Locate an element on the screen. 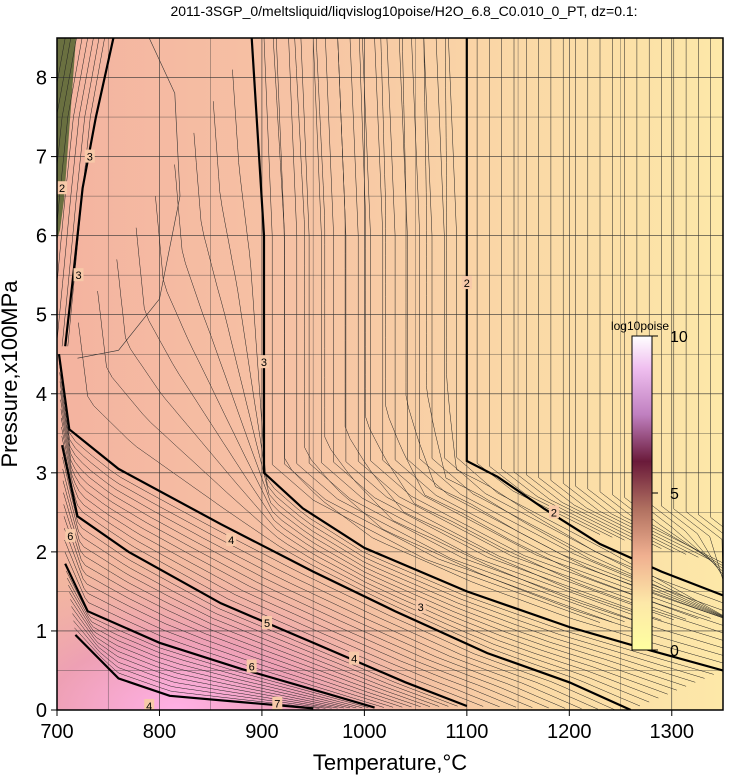 This screenshot has height=781, width=734. y-axis-label: Pressure,x100MPa is located at coordinates (11, 374).